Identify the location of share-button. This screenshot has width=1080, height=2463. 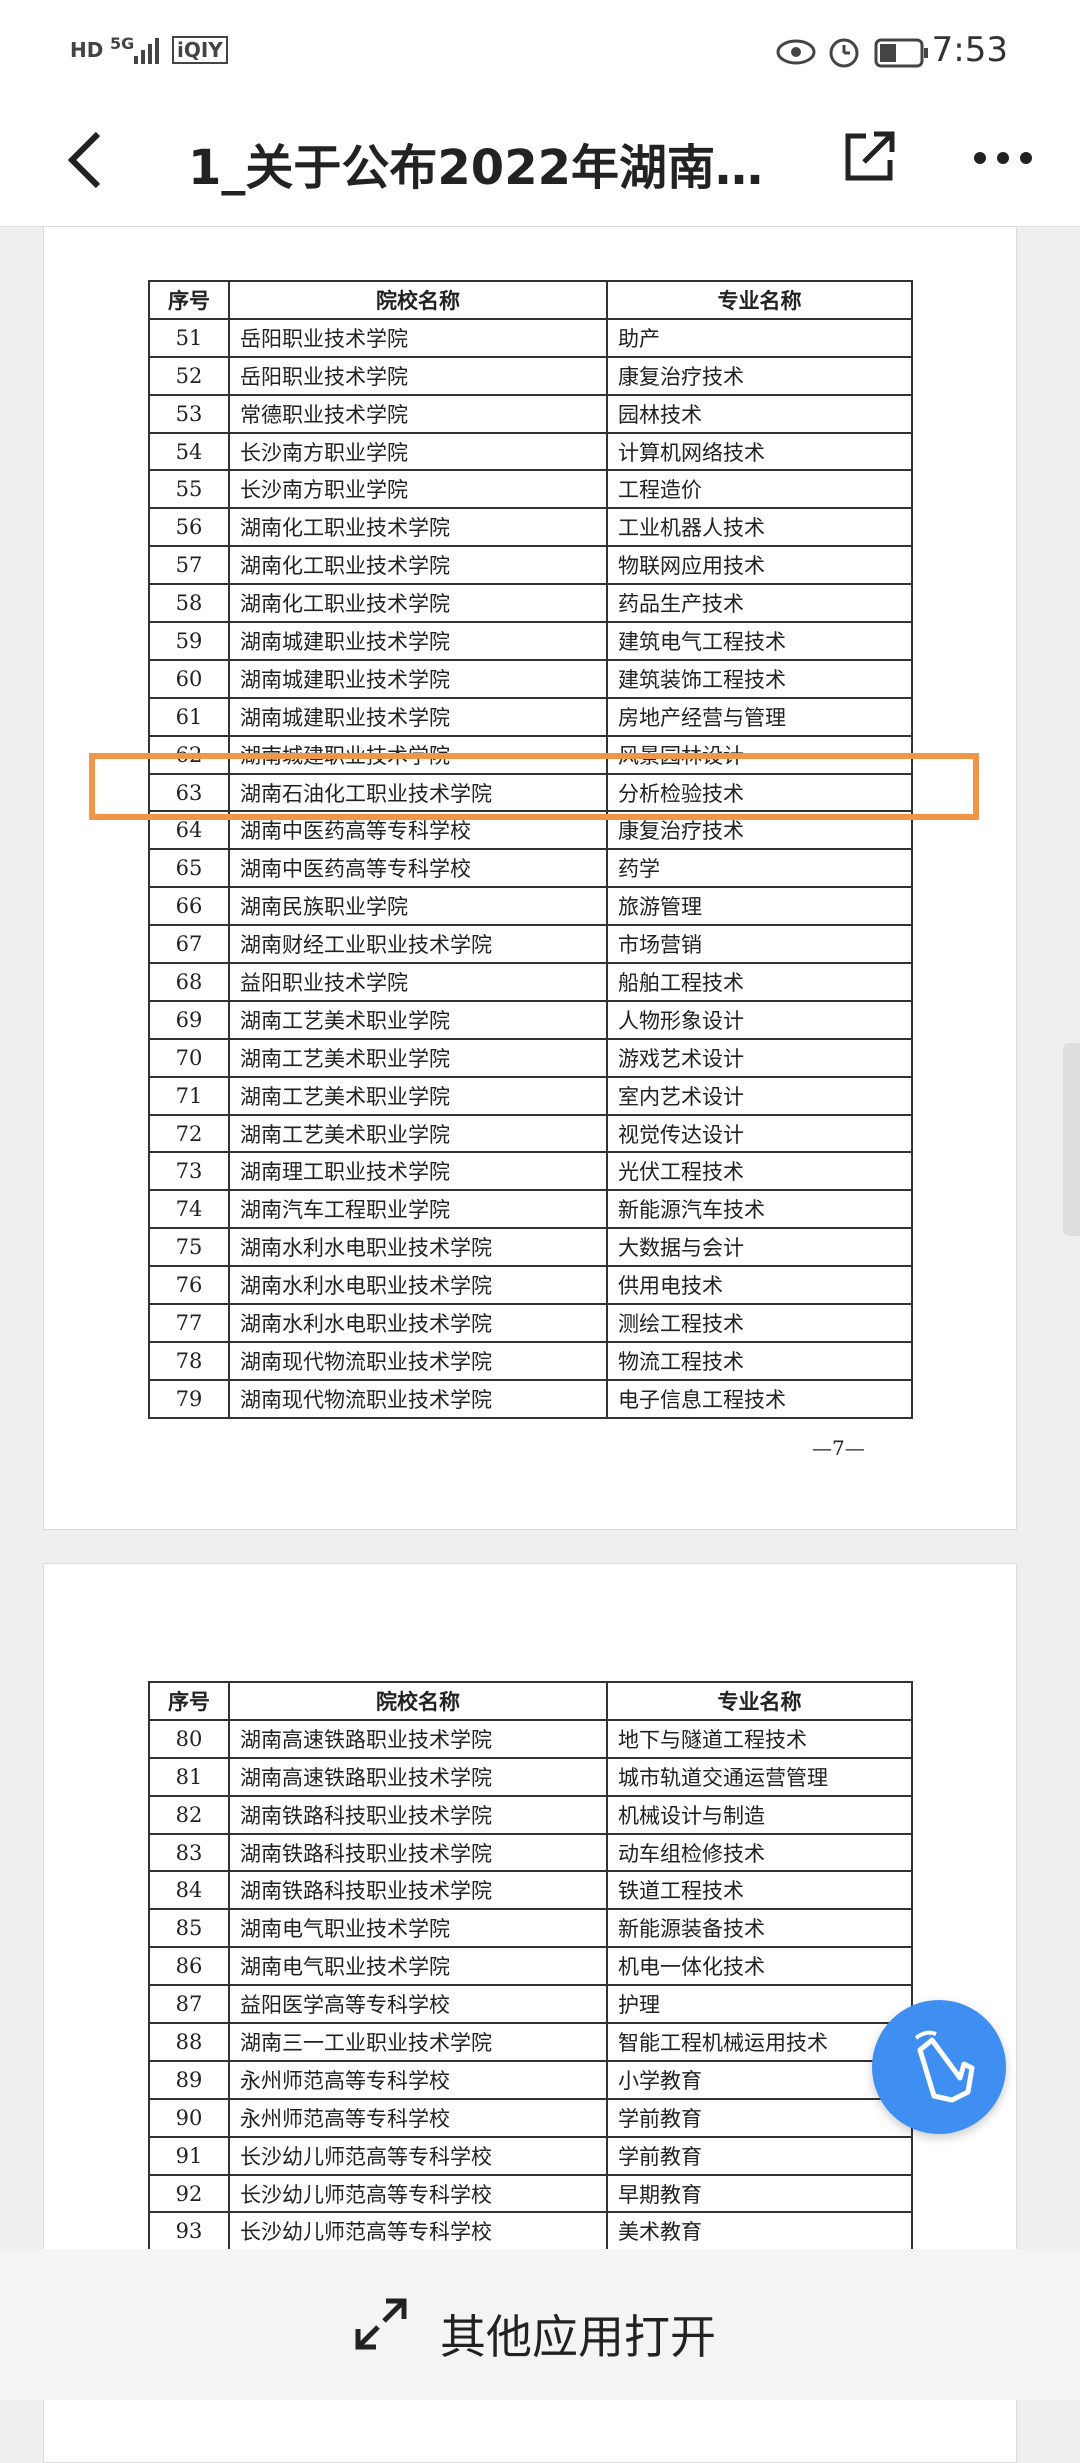
(870, 156).